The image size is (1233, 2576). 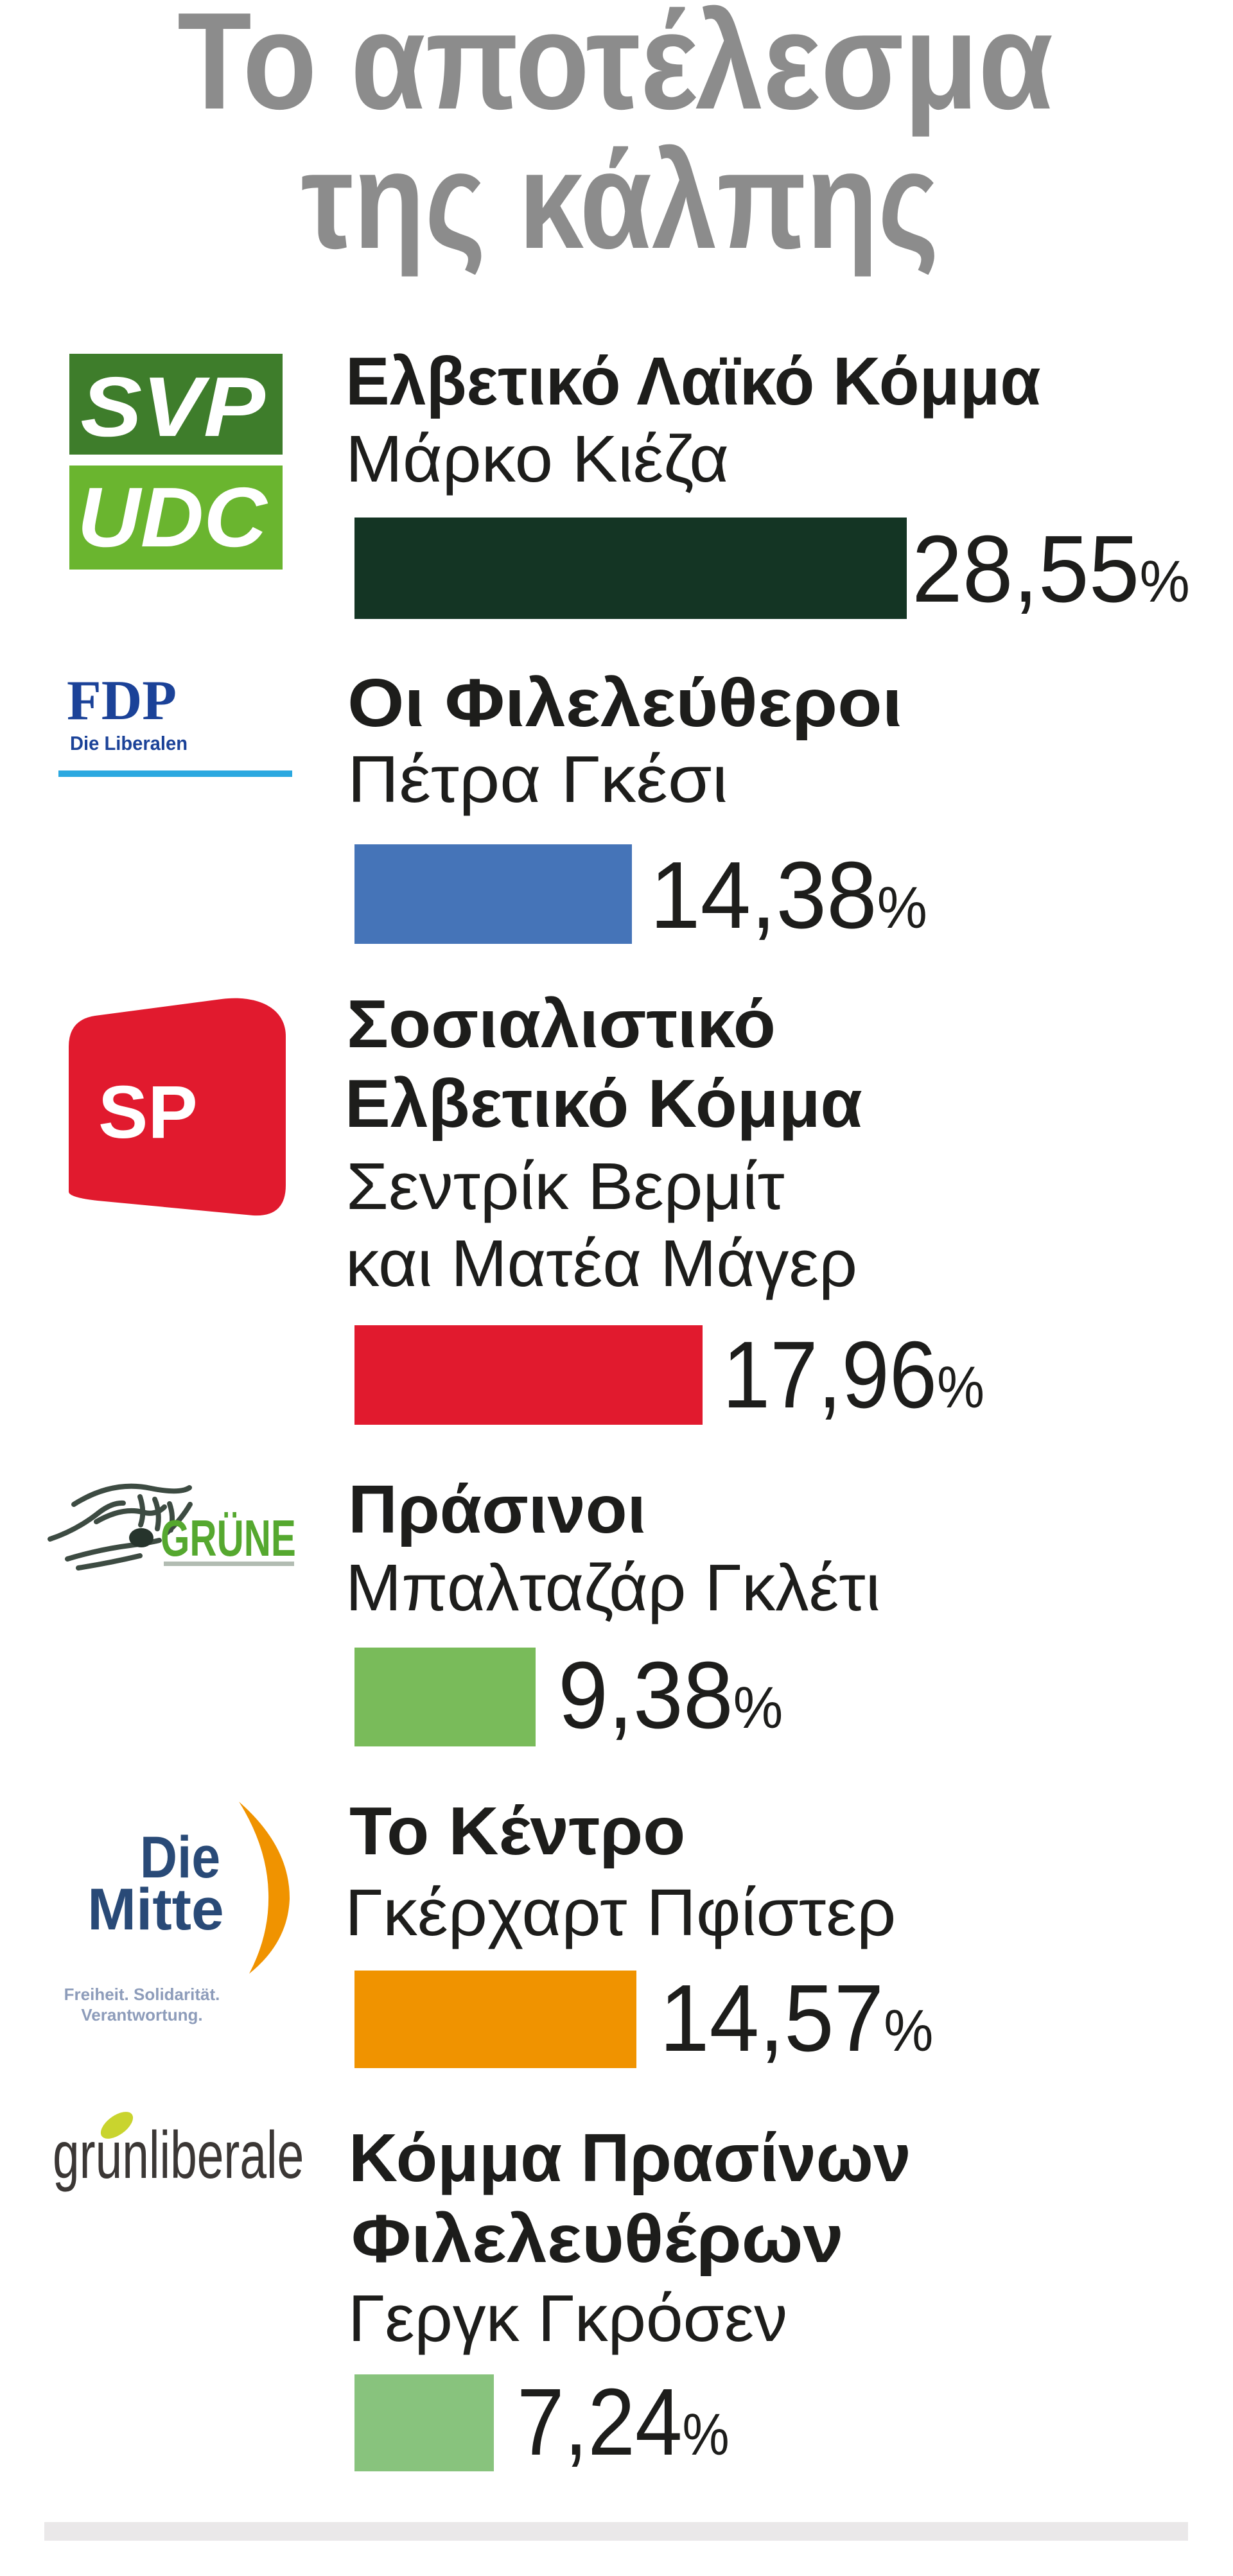 I want to click on svg-text: GRÜNE, so click(x=228, y=1538).